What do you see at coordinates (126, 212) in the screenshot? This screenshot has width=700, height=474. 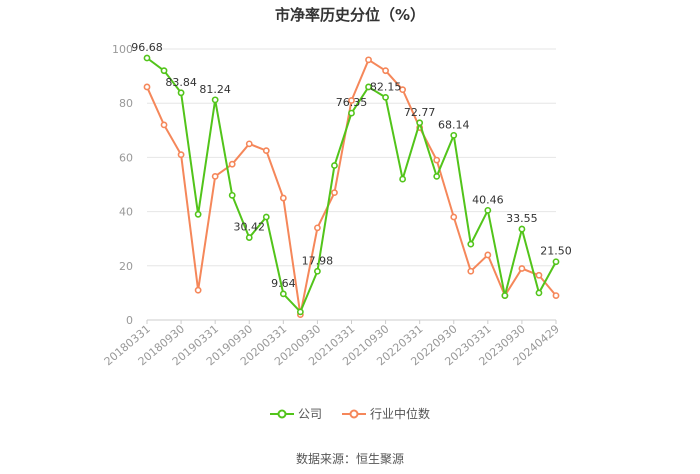 I see `y-tick-label: 40` at bounding box center [126, 212].